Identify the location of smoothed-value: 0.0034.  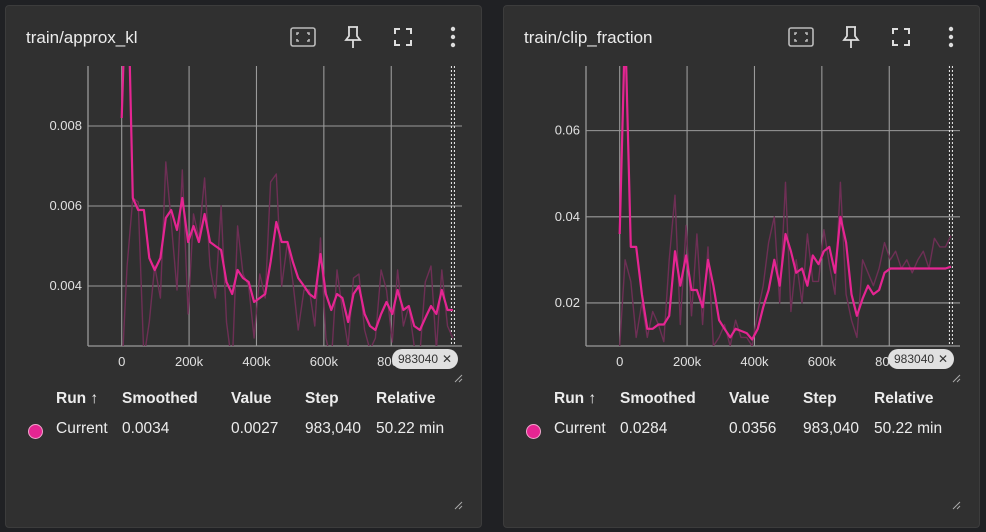
(146, 428).